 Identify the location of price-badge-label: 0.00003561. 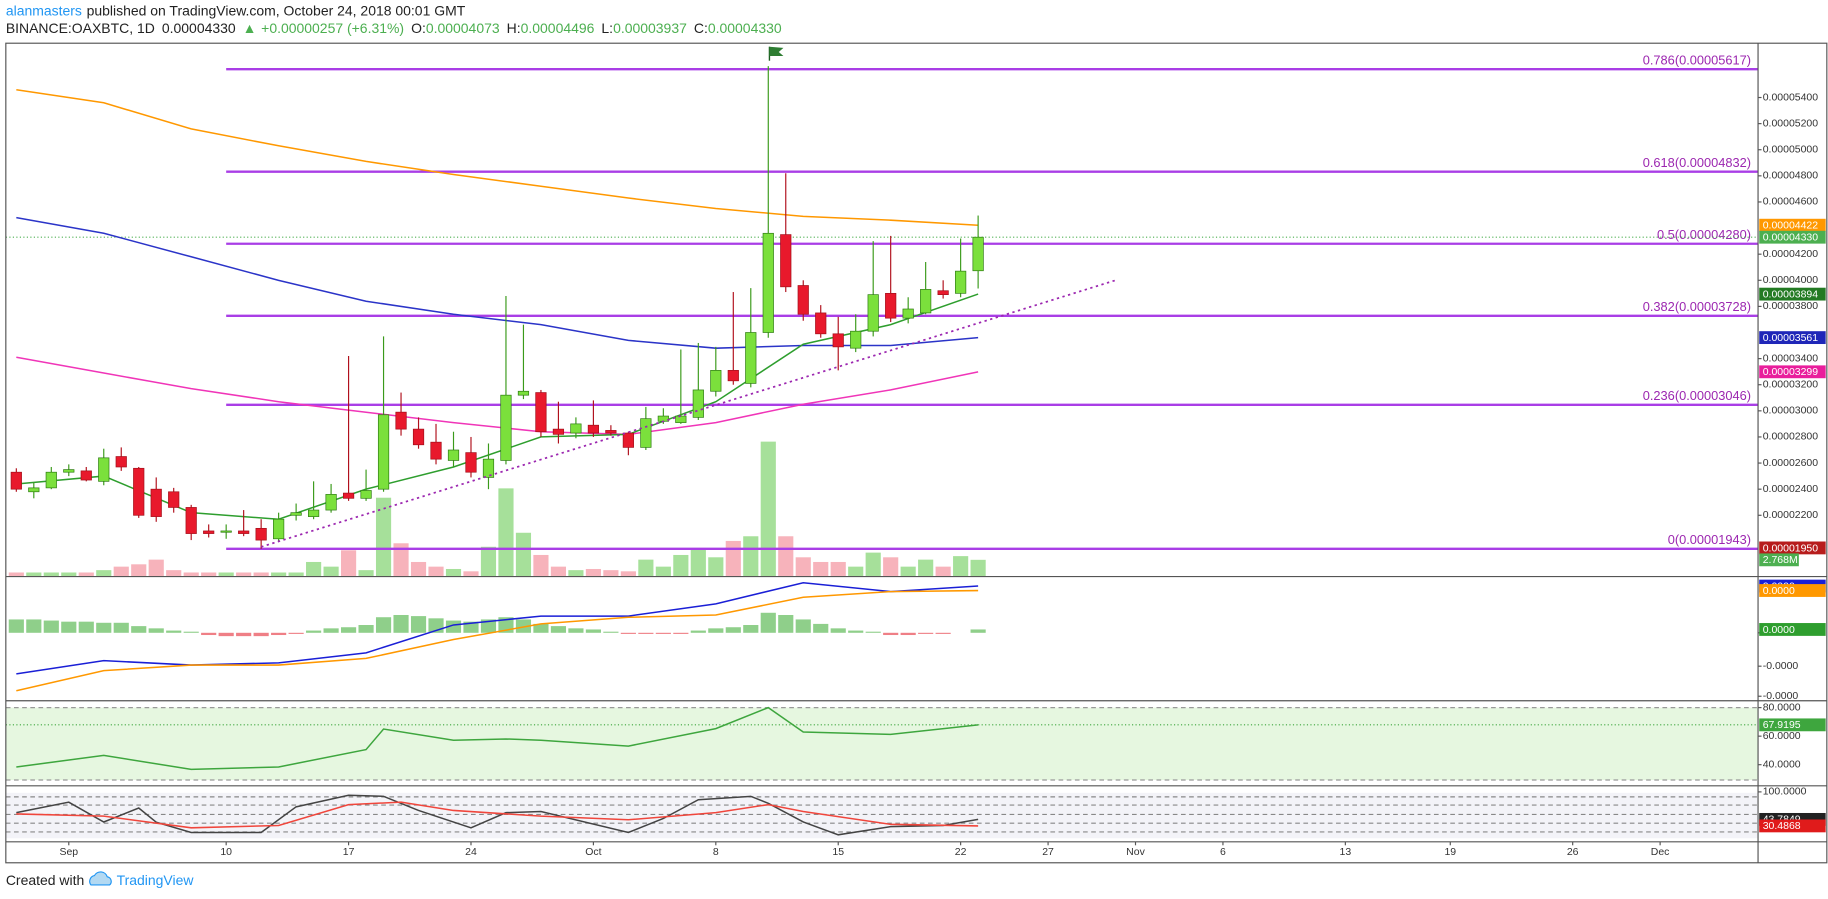
(1791, 338).